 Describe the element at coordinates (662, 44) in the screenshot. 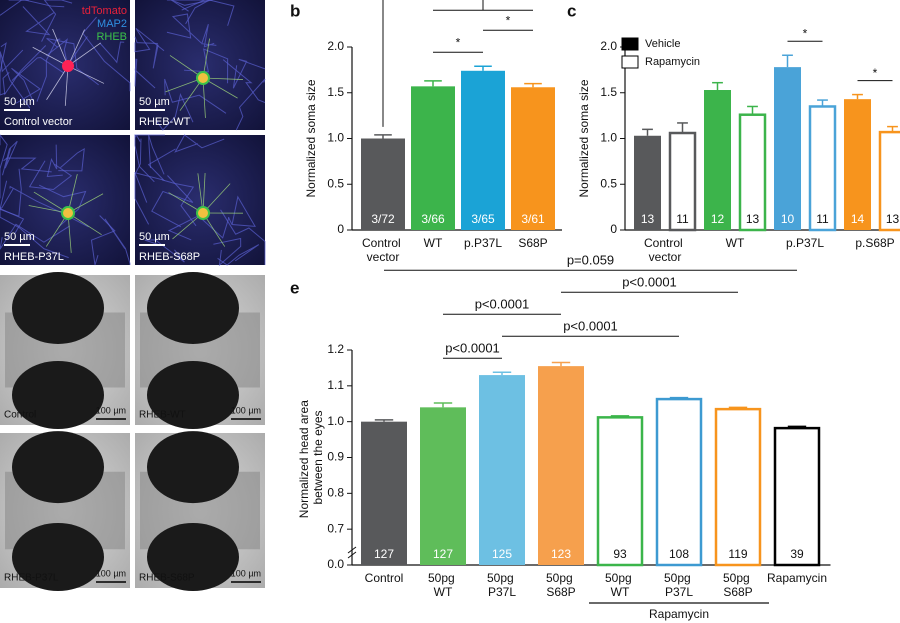

I see `legend-label: Vehicle` at that location.